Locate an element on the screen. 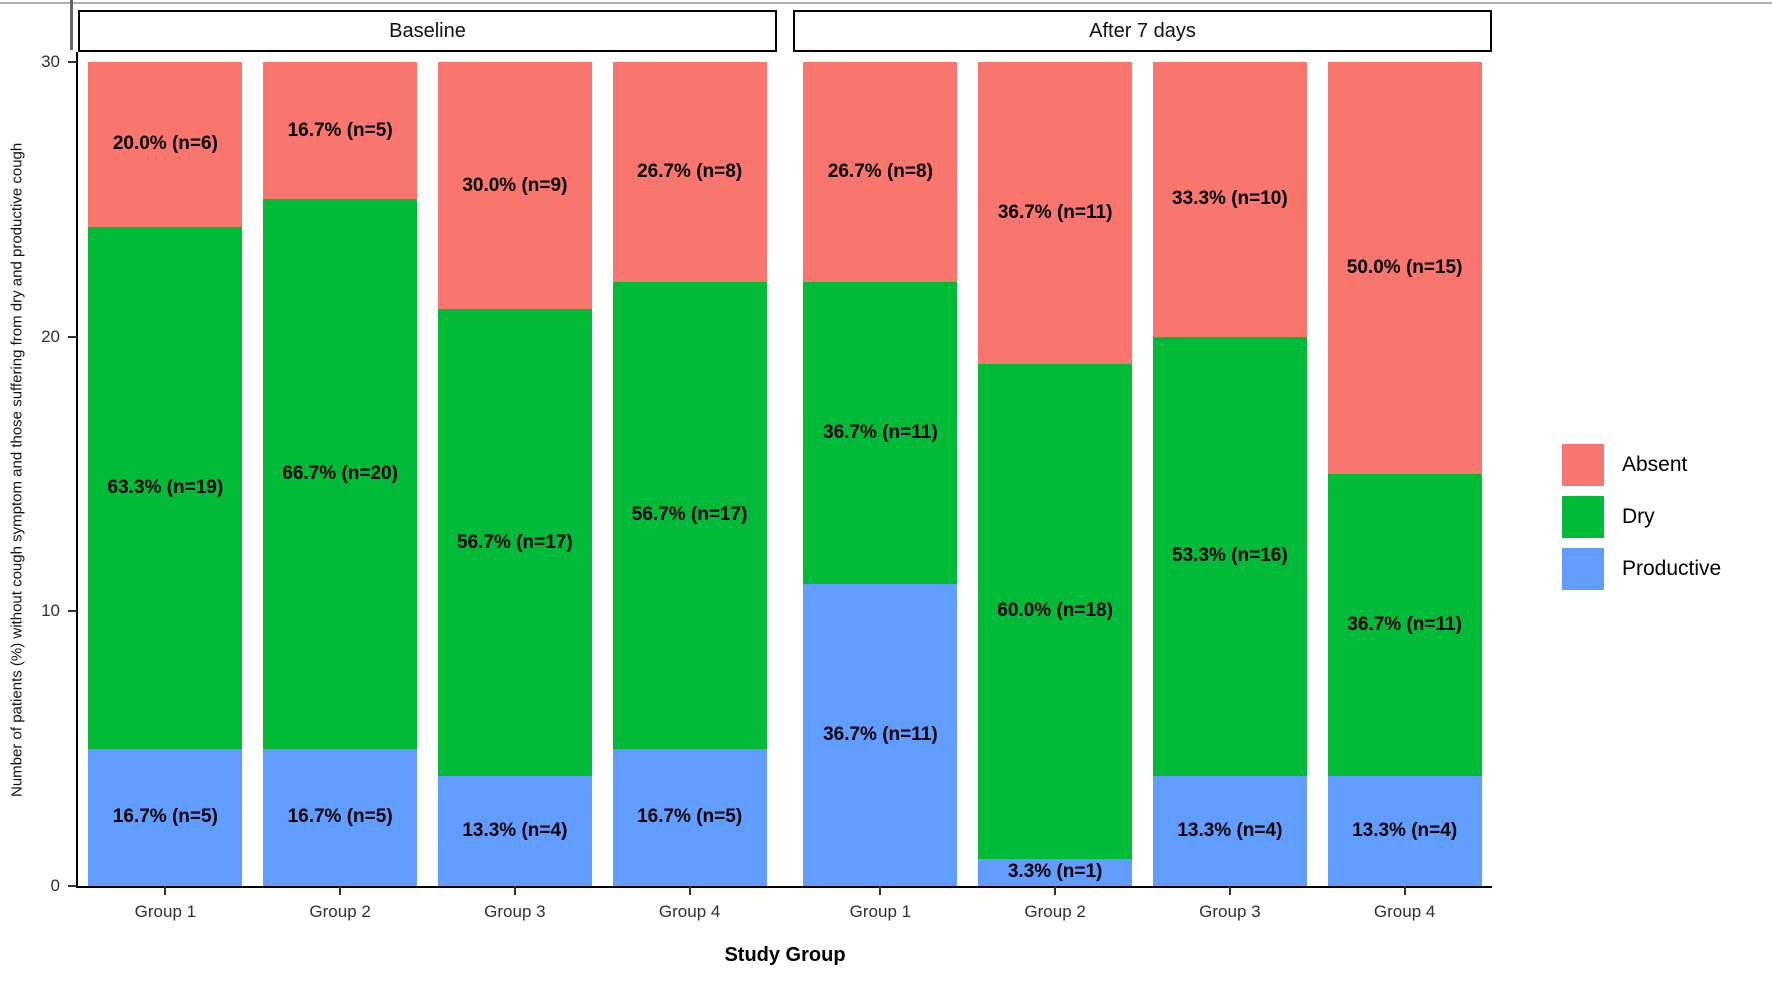  segment-label: 33.3% (n=10) is located at coordinates (1230, 199).